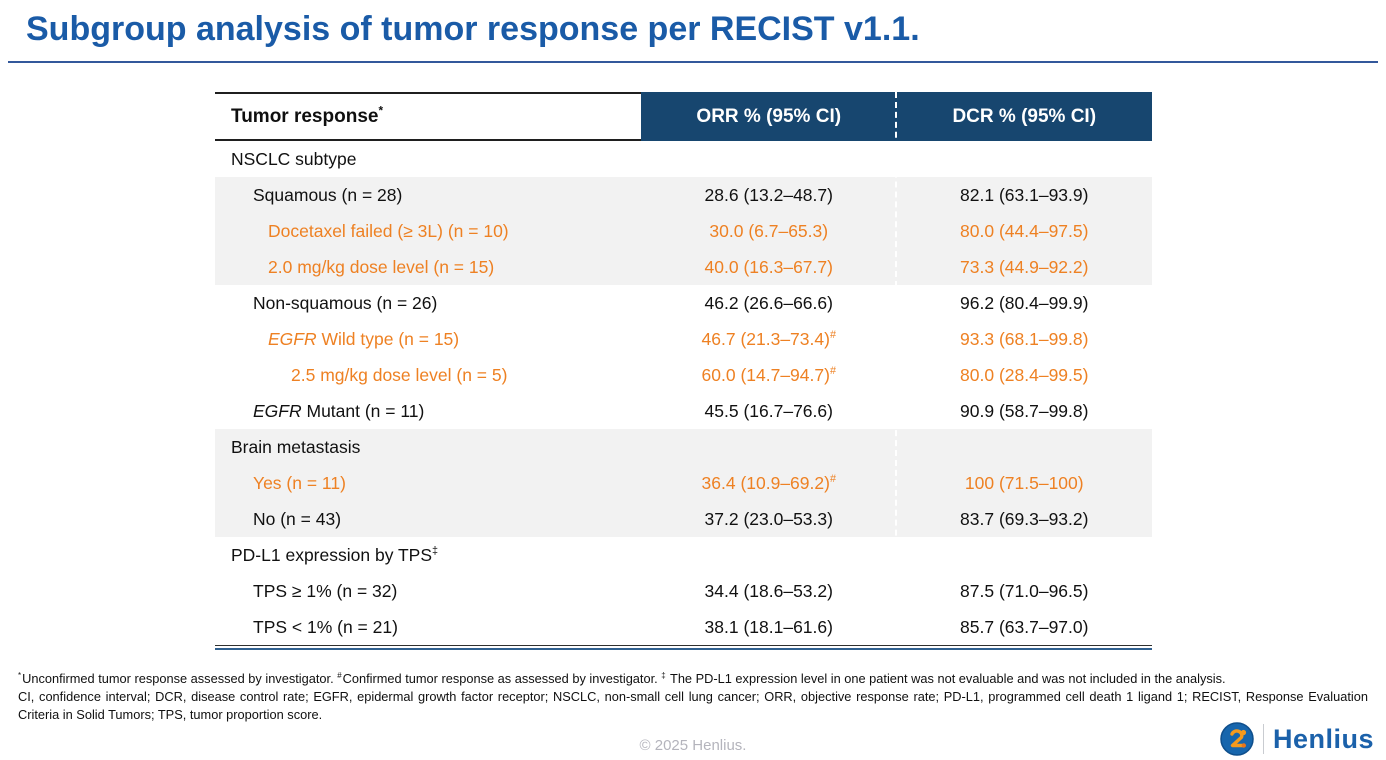  What do you see at coordinates (683, 159) in the screenshot?
I see `table-row: NSCLC subtype` at bounding box center [683, 159].